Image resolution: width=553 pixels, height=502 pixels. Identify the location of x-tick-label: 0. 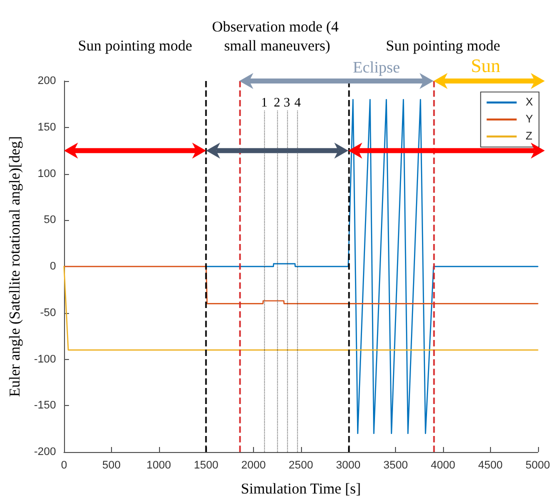
(64, 466).